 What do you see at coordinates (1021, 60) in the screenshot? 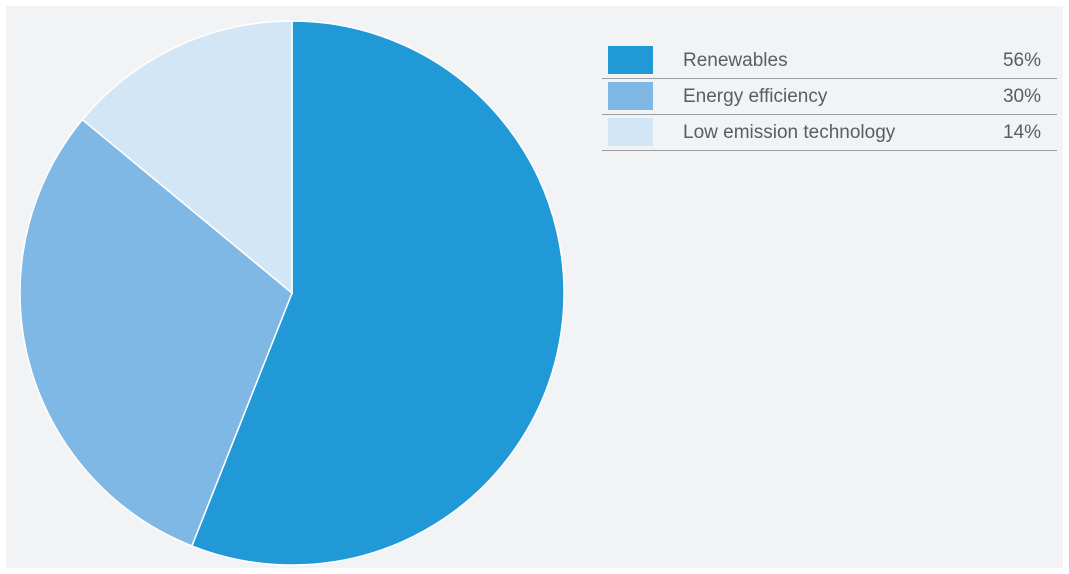
I see `legend-value-renewables: 56%` at bounding box center [1021, 60].